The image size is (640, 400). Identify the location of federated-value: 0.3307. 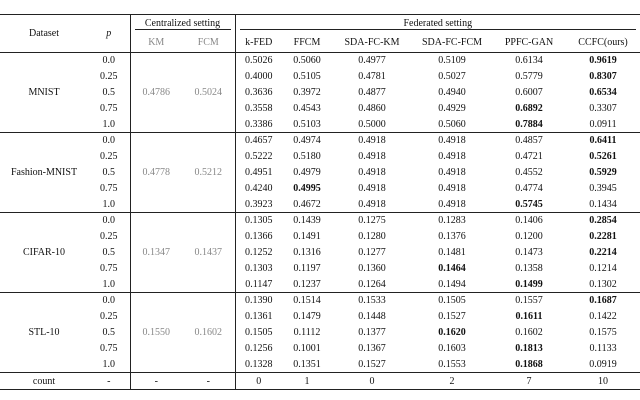
(603, 108).